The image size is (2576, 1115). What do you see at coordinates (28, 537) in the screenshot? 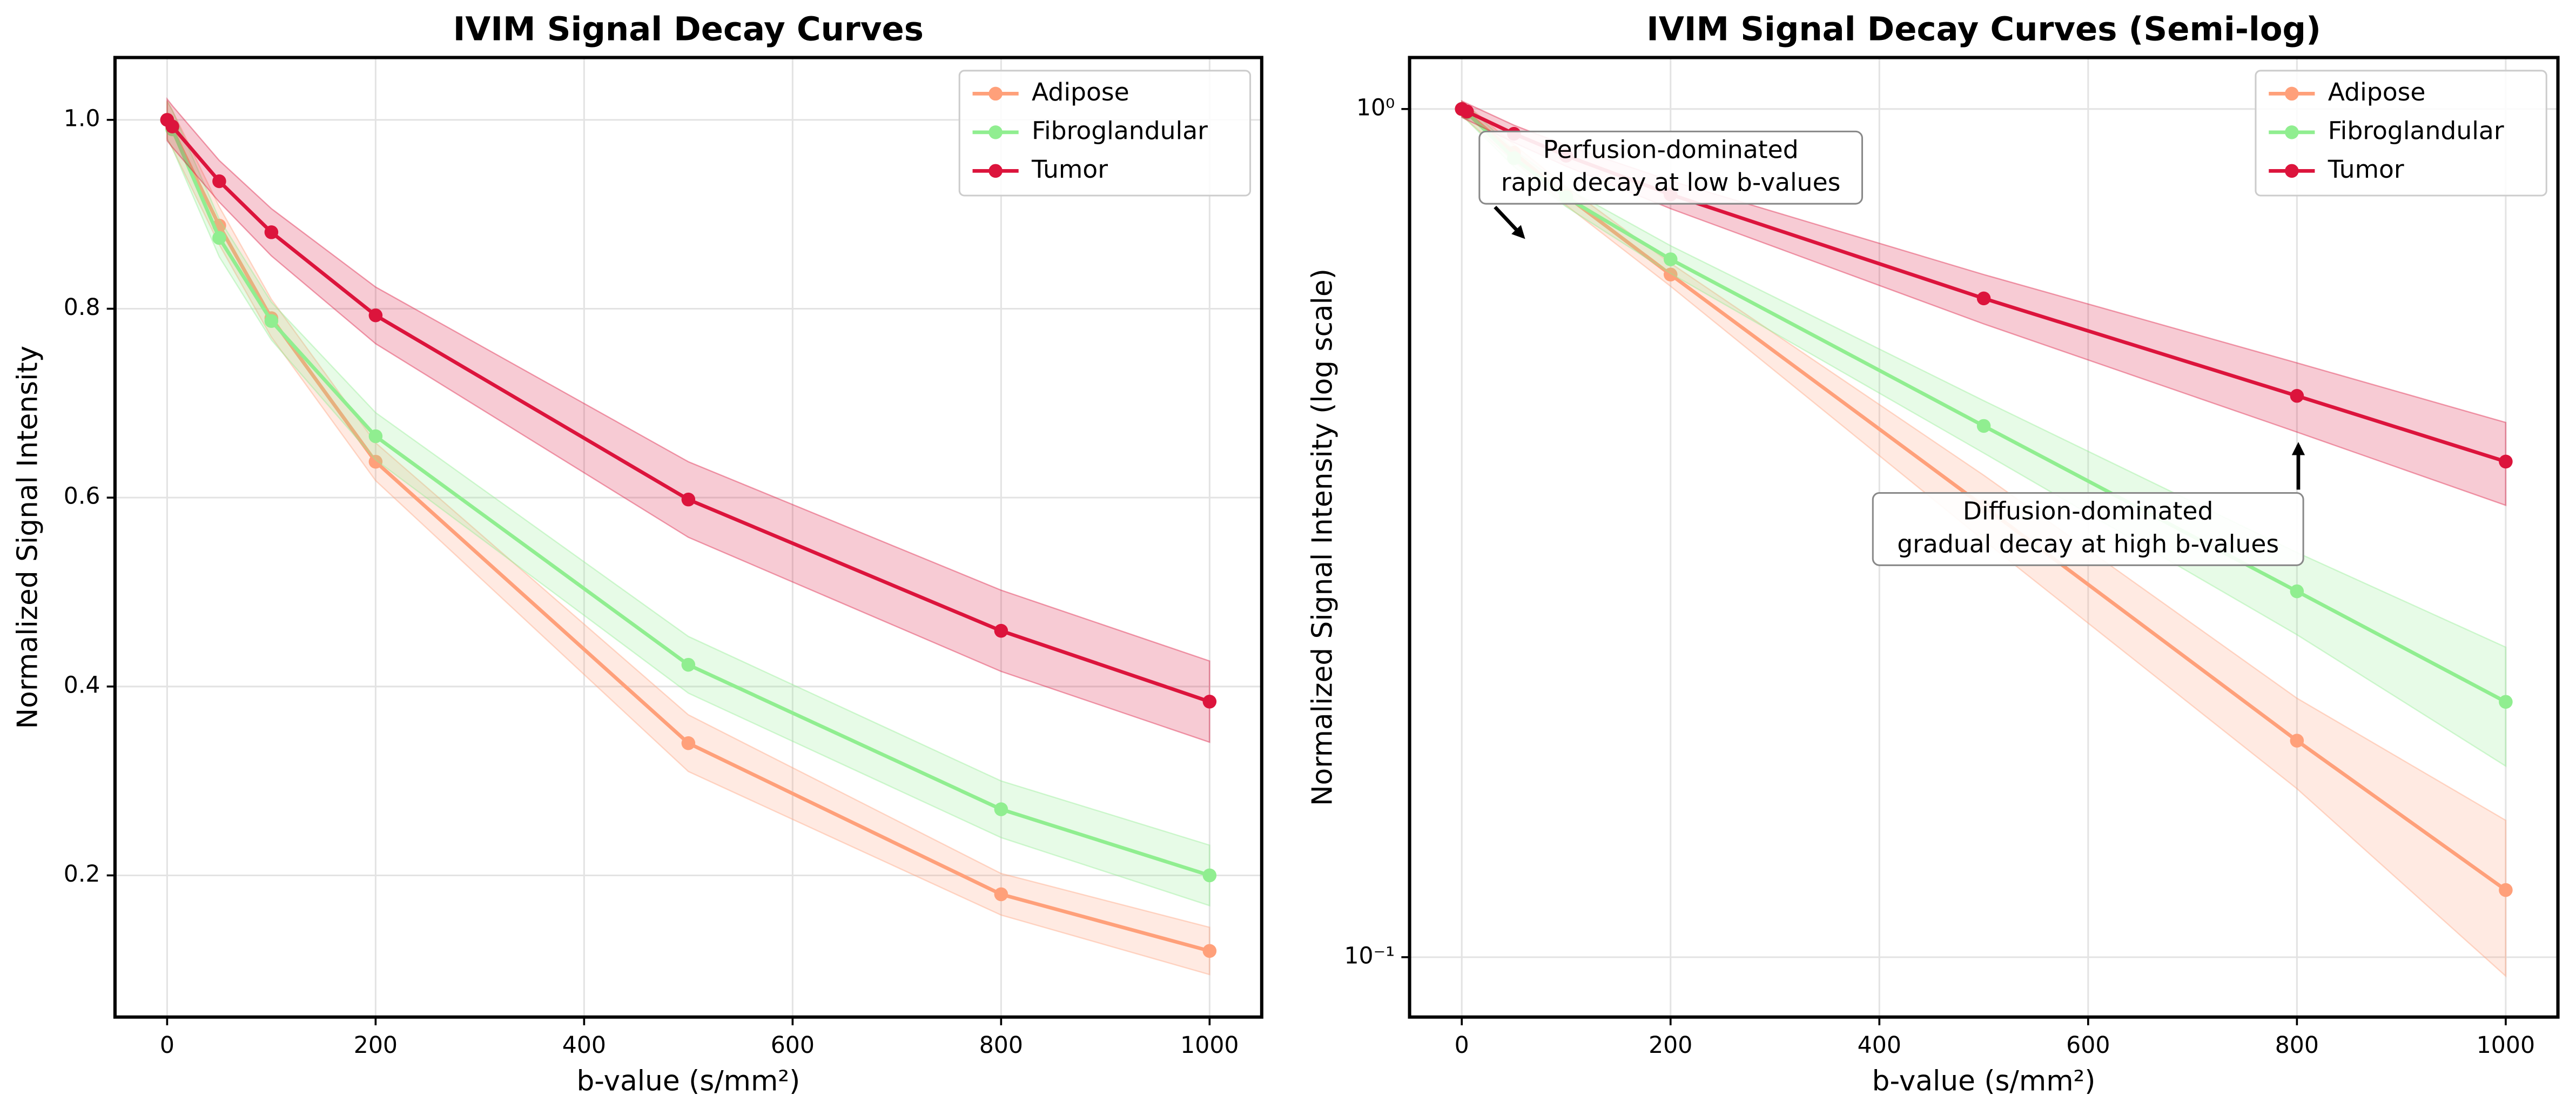
I see `y-axis-label: Normalized Signal Intensity` at bounding box center [28, 537].